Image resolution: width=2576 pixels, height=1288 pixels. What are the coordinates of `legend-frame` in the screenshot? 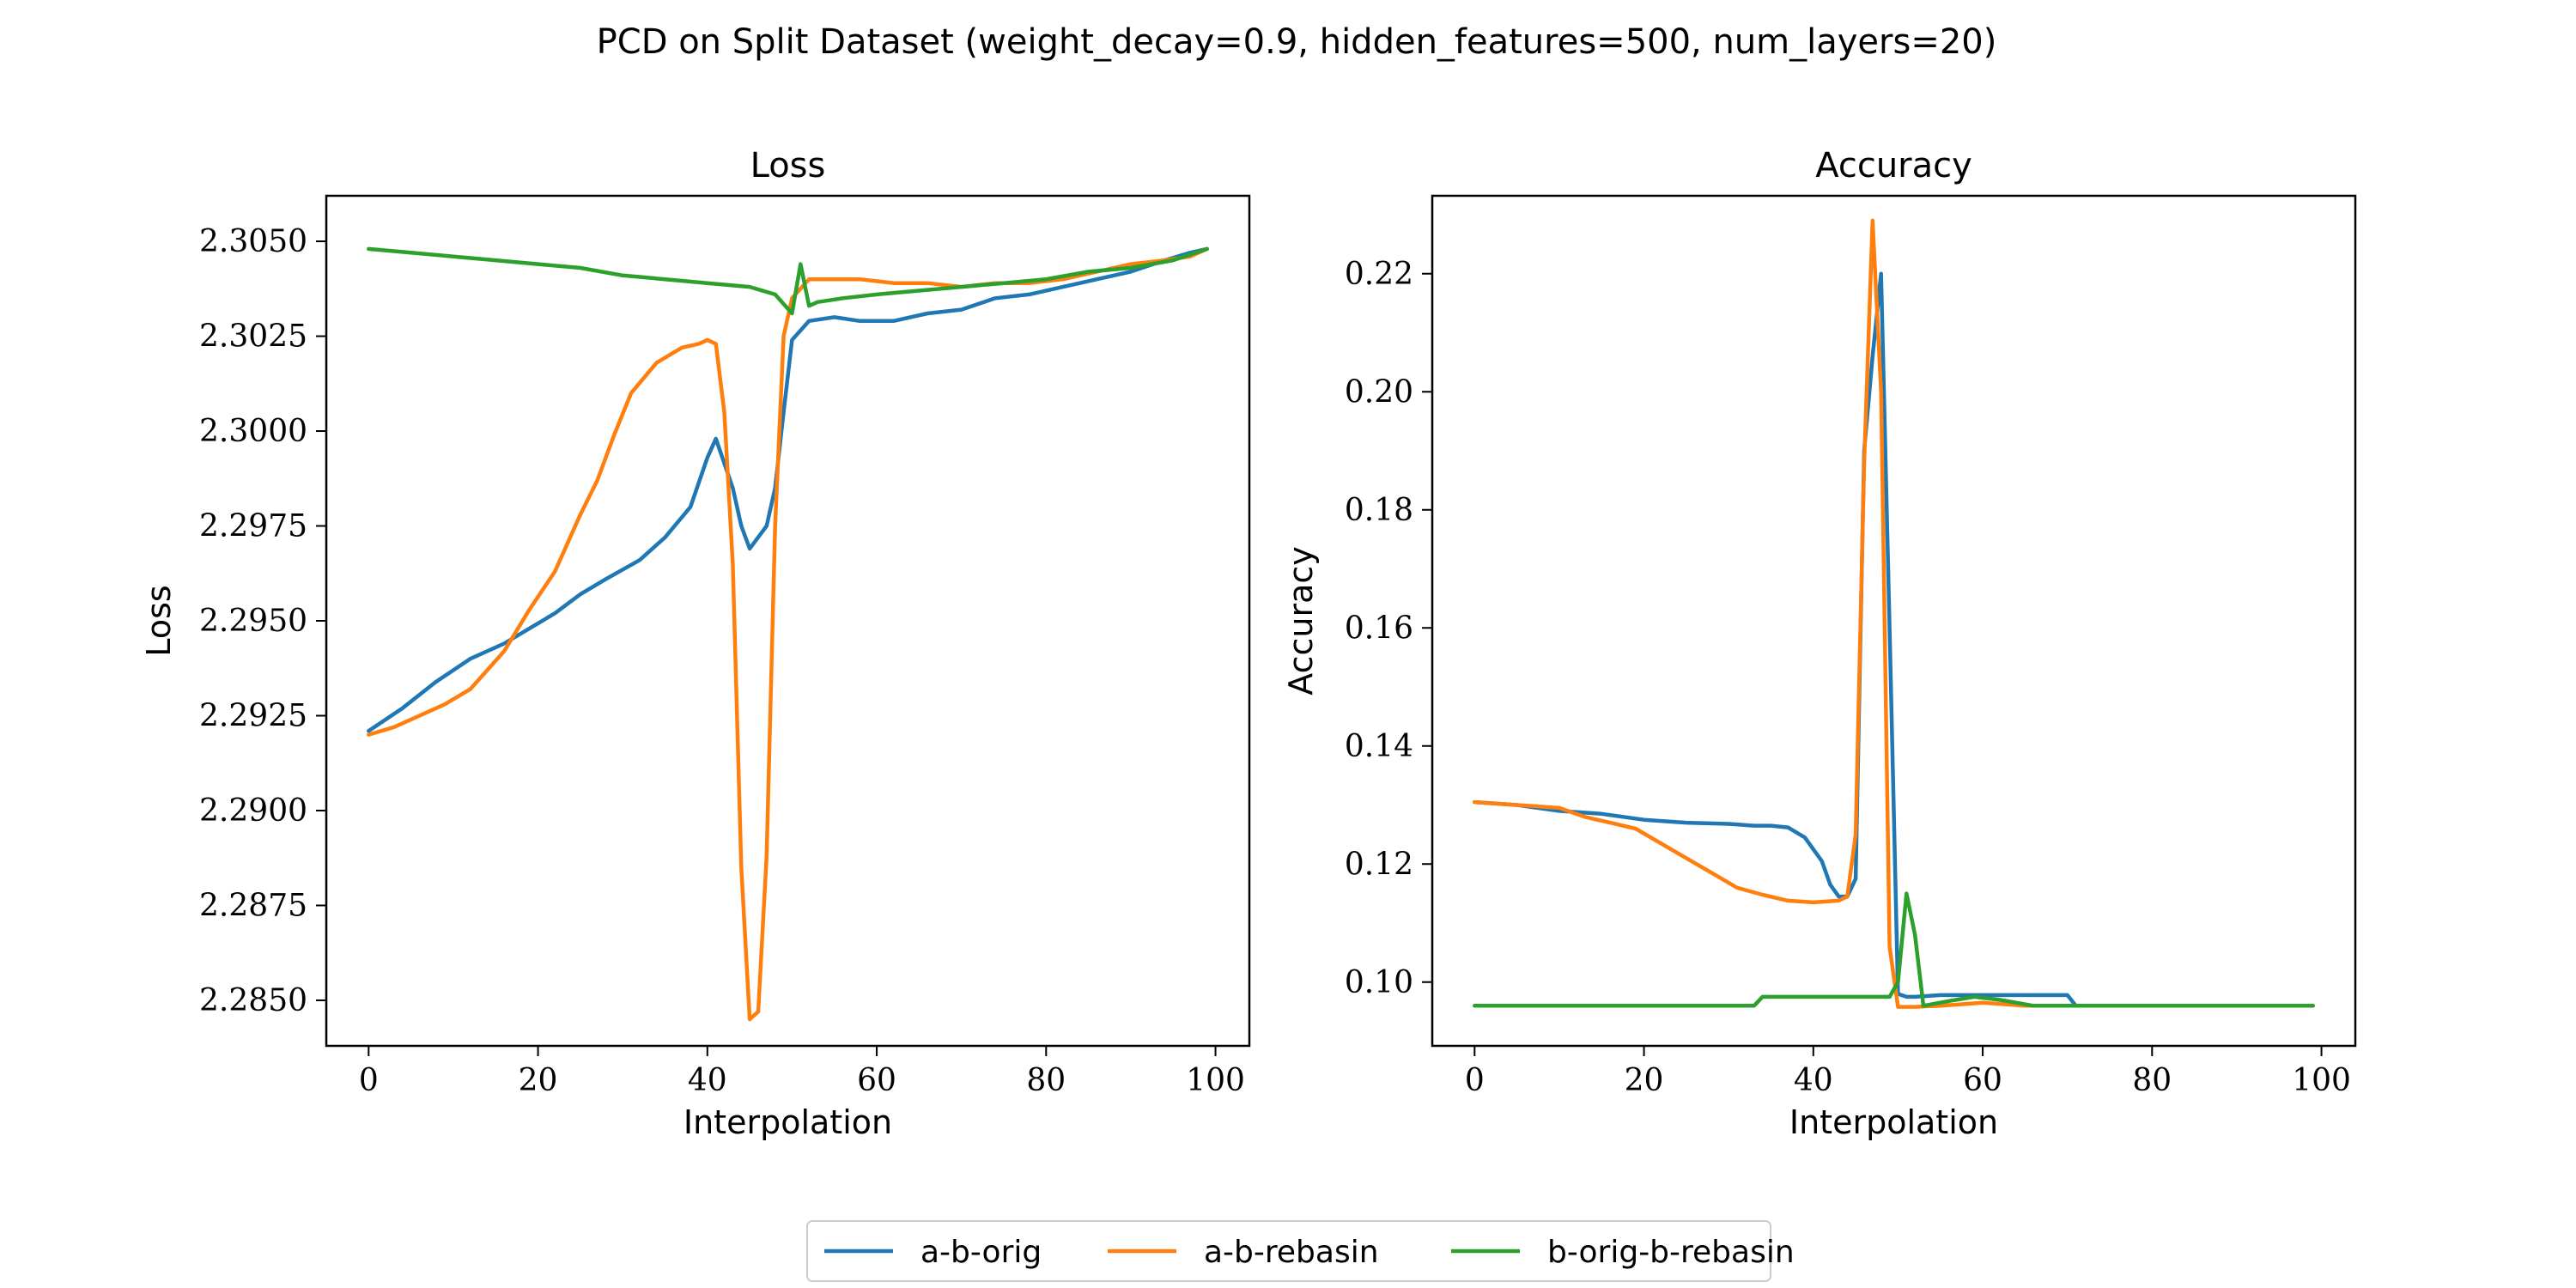 It's located at (1288, 1251).